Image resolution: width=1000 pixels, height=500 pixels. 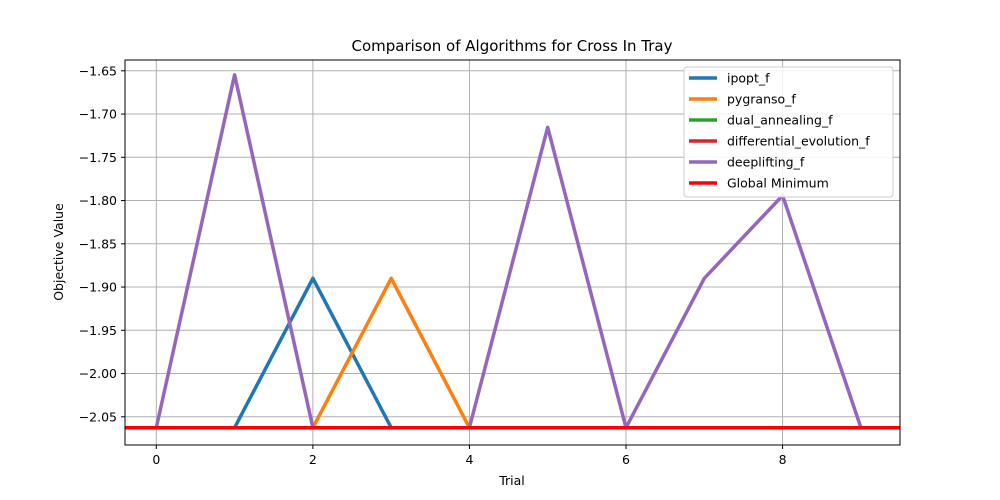 I want to click on y-tick-label: −1.90, so click(x=98, y=287).